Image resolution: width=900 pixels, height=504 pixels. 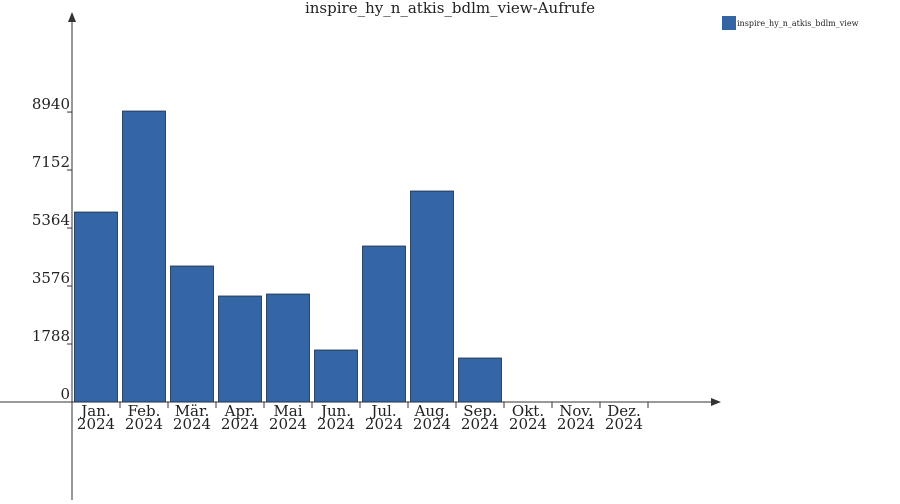 I want to click on x-tick-label: Jan., so click(x=94, y=411).